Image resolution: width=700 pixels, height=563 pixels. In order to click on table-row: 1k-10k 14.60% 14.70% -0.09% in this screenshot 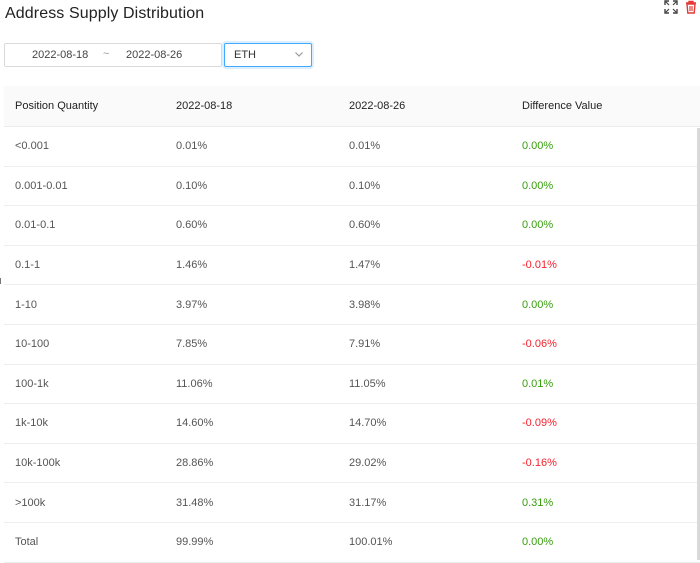, I will do `click(352, 424)`.